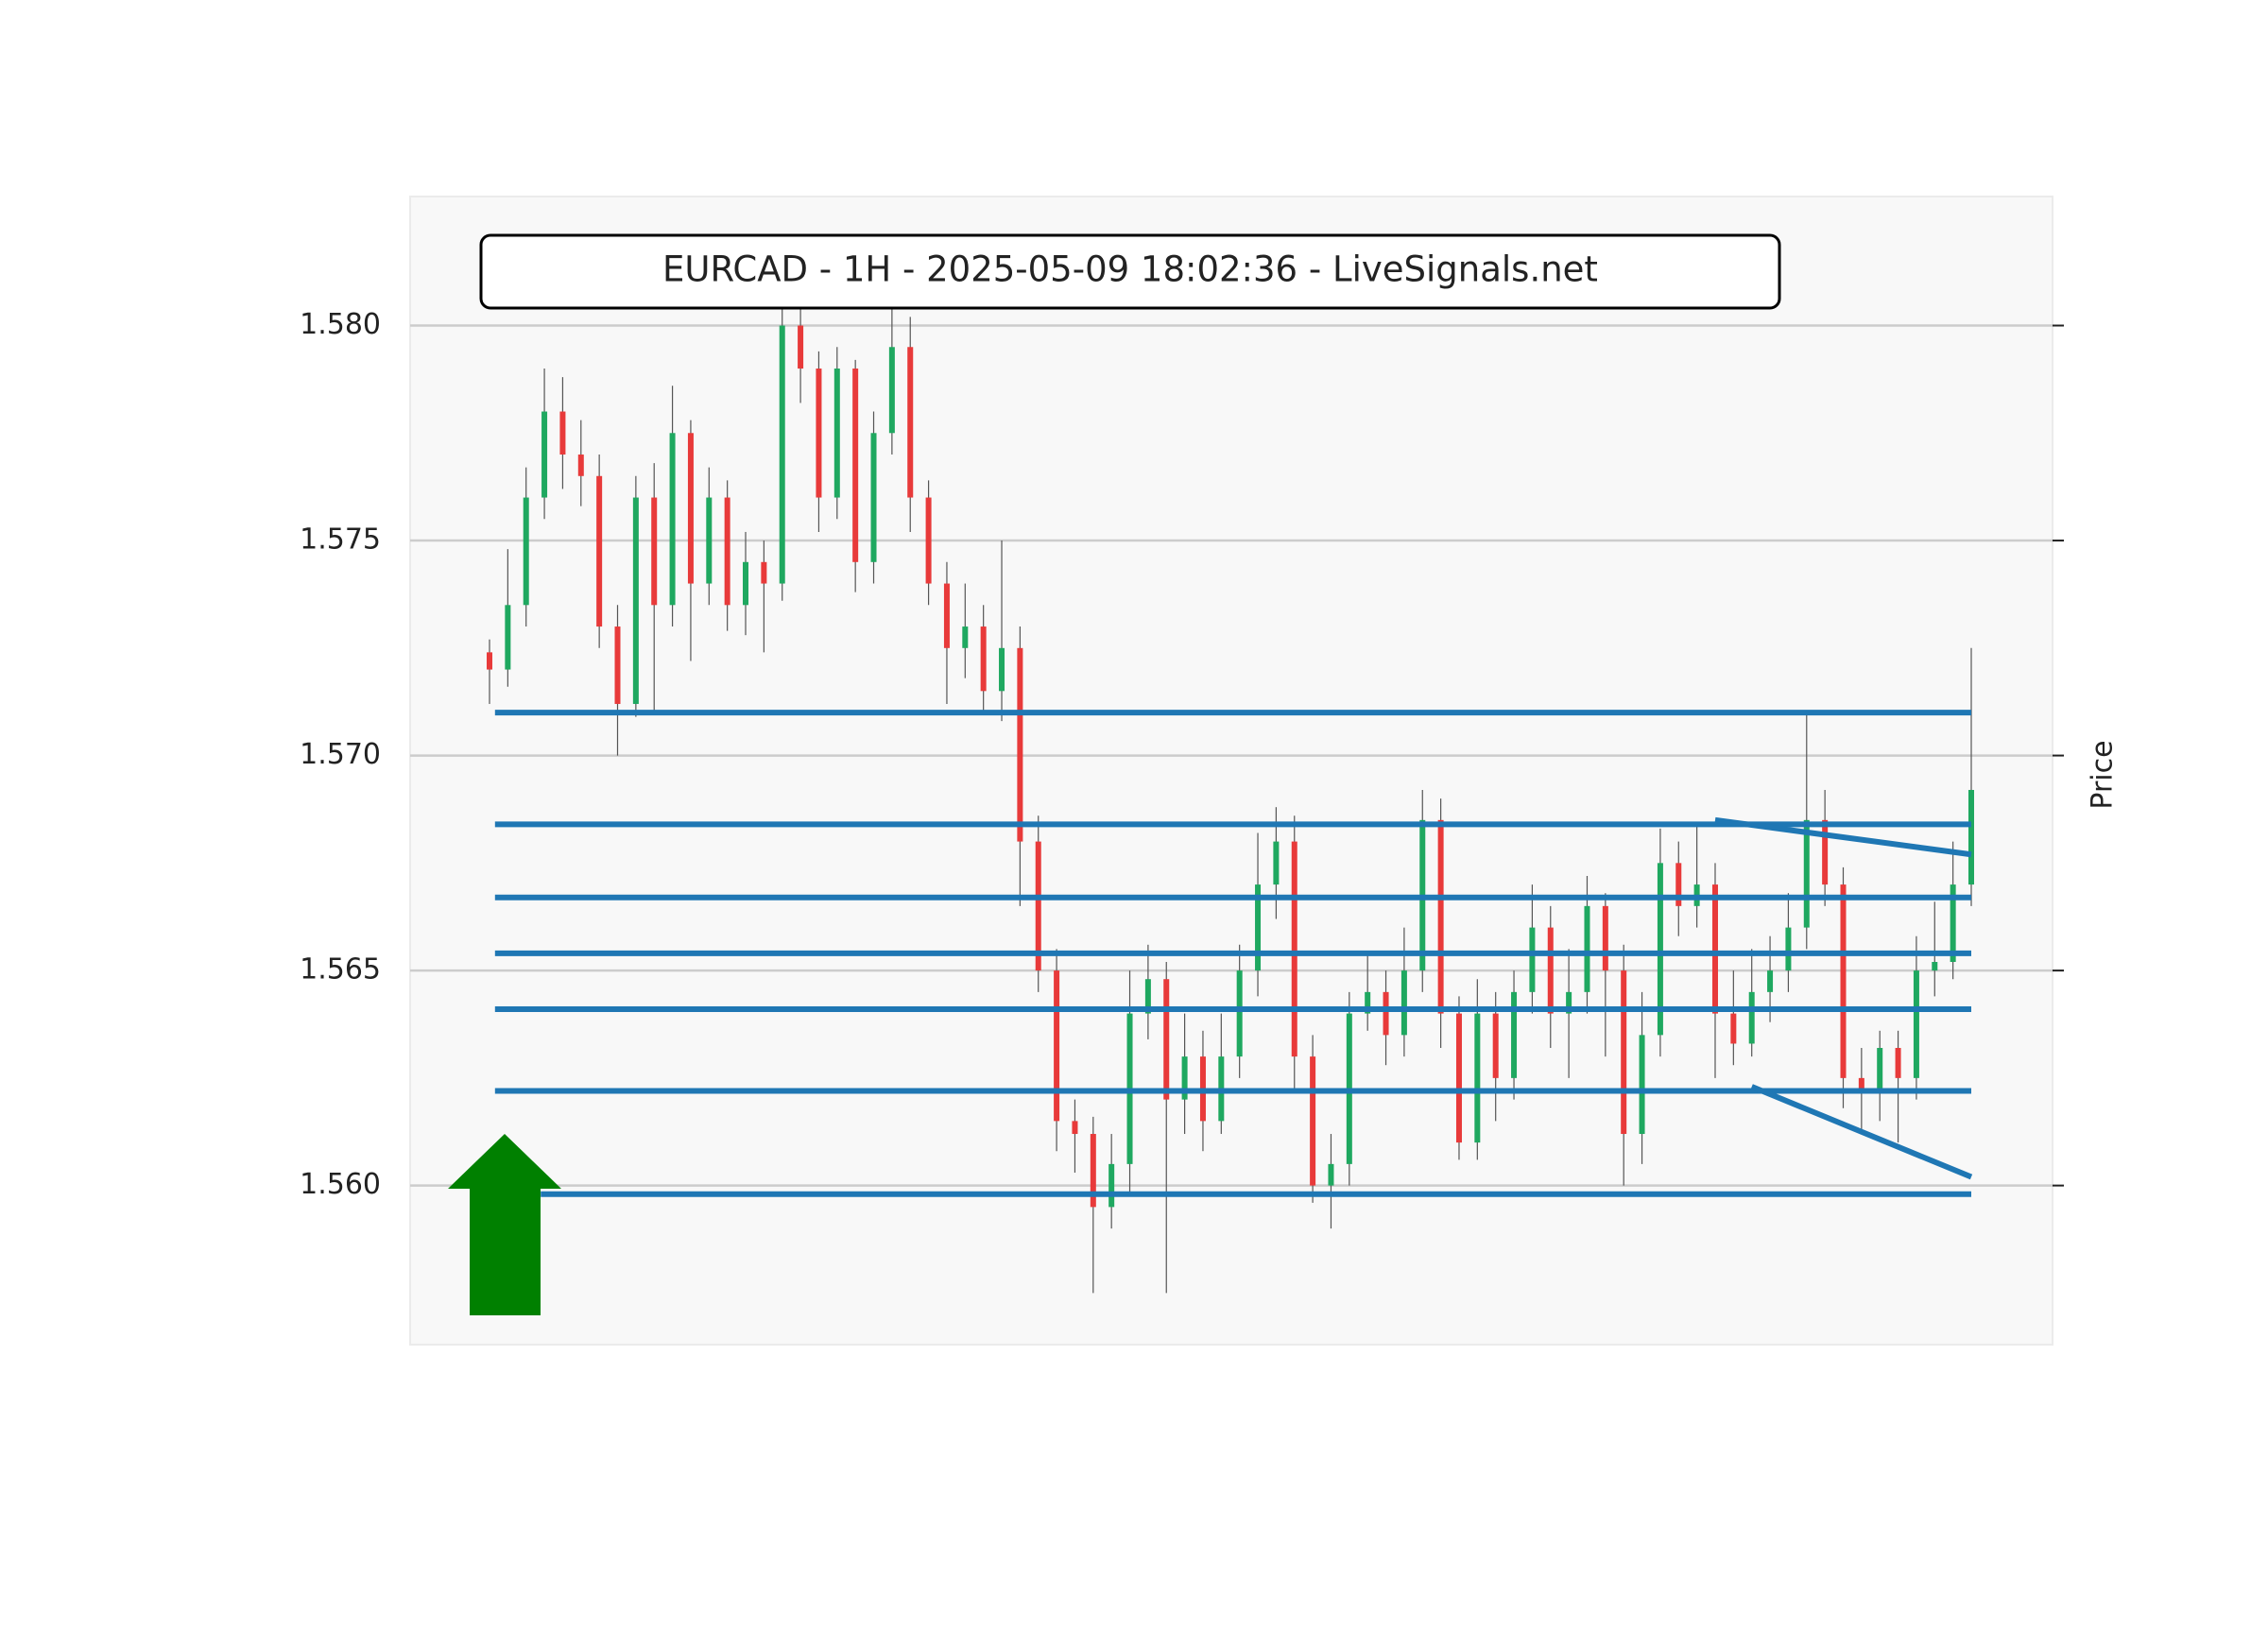  I want to click on y-axis-label: Price, so click(2103, 775).